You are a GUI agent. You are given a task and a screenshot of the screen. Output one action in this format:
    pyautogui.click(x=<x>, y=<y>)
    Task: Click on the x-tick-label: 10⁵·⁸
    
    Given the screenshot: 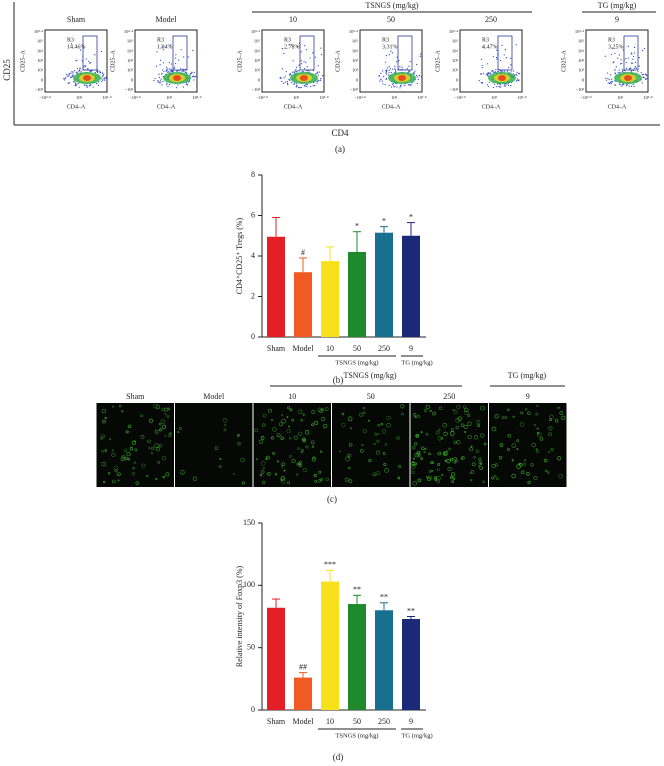 What is the action you would take?
    pyautogui.click(x=522, y=97)
    